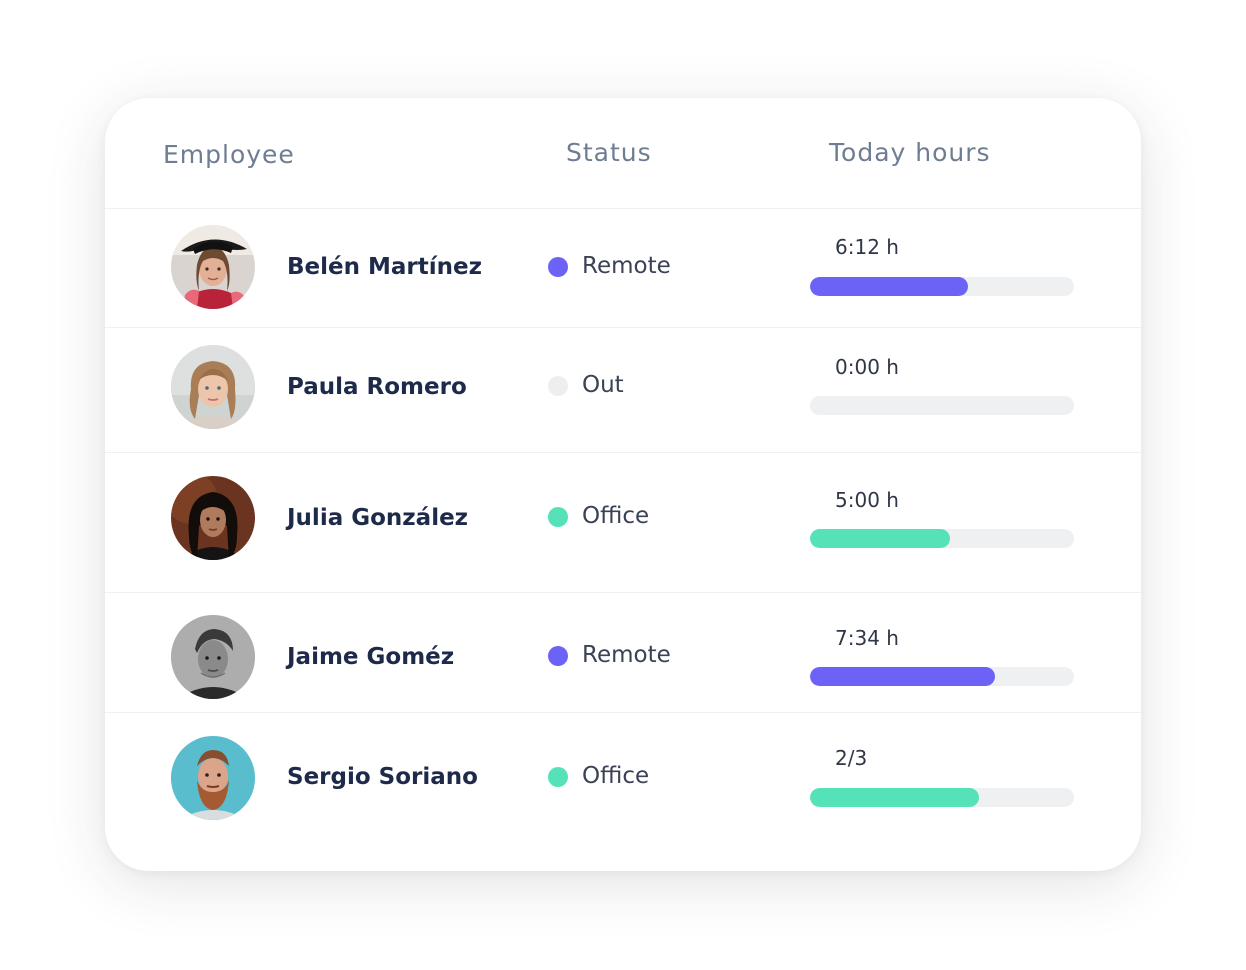 This screenshot has height=970, width=1246. I want to click on column-header-status: Status, so click(609, 152).